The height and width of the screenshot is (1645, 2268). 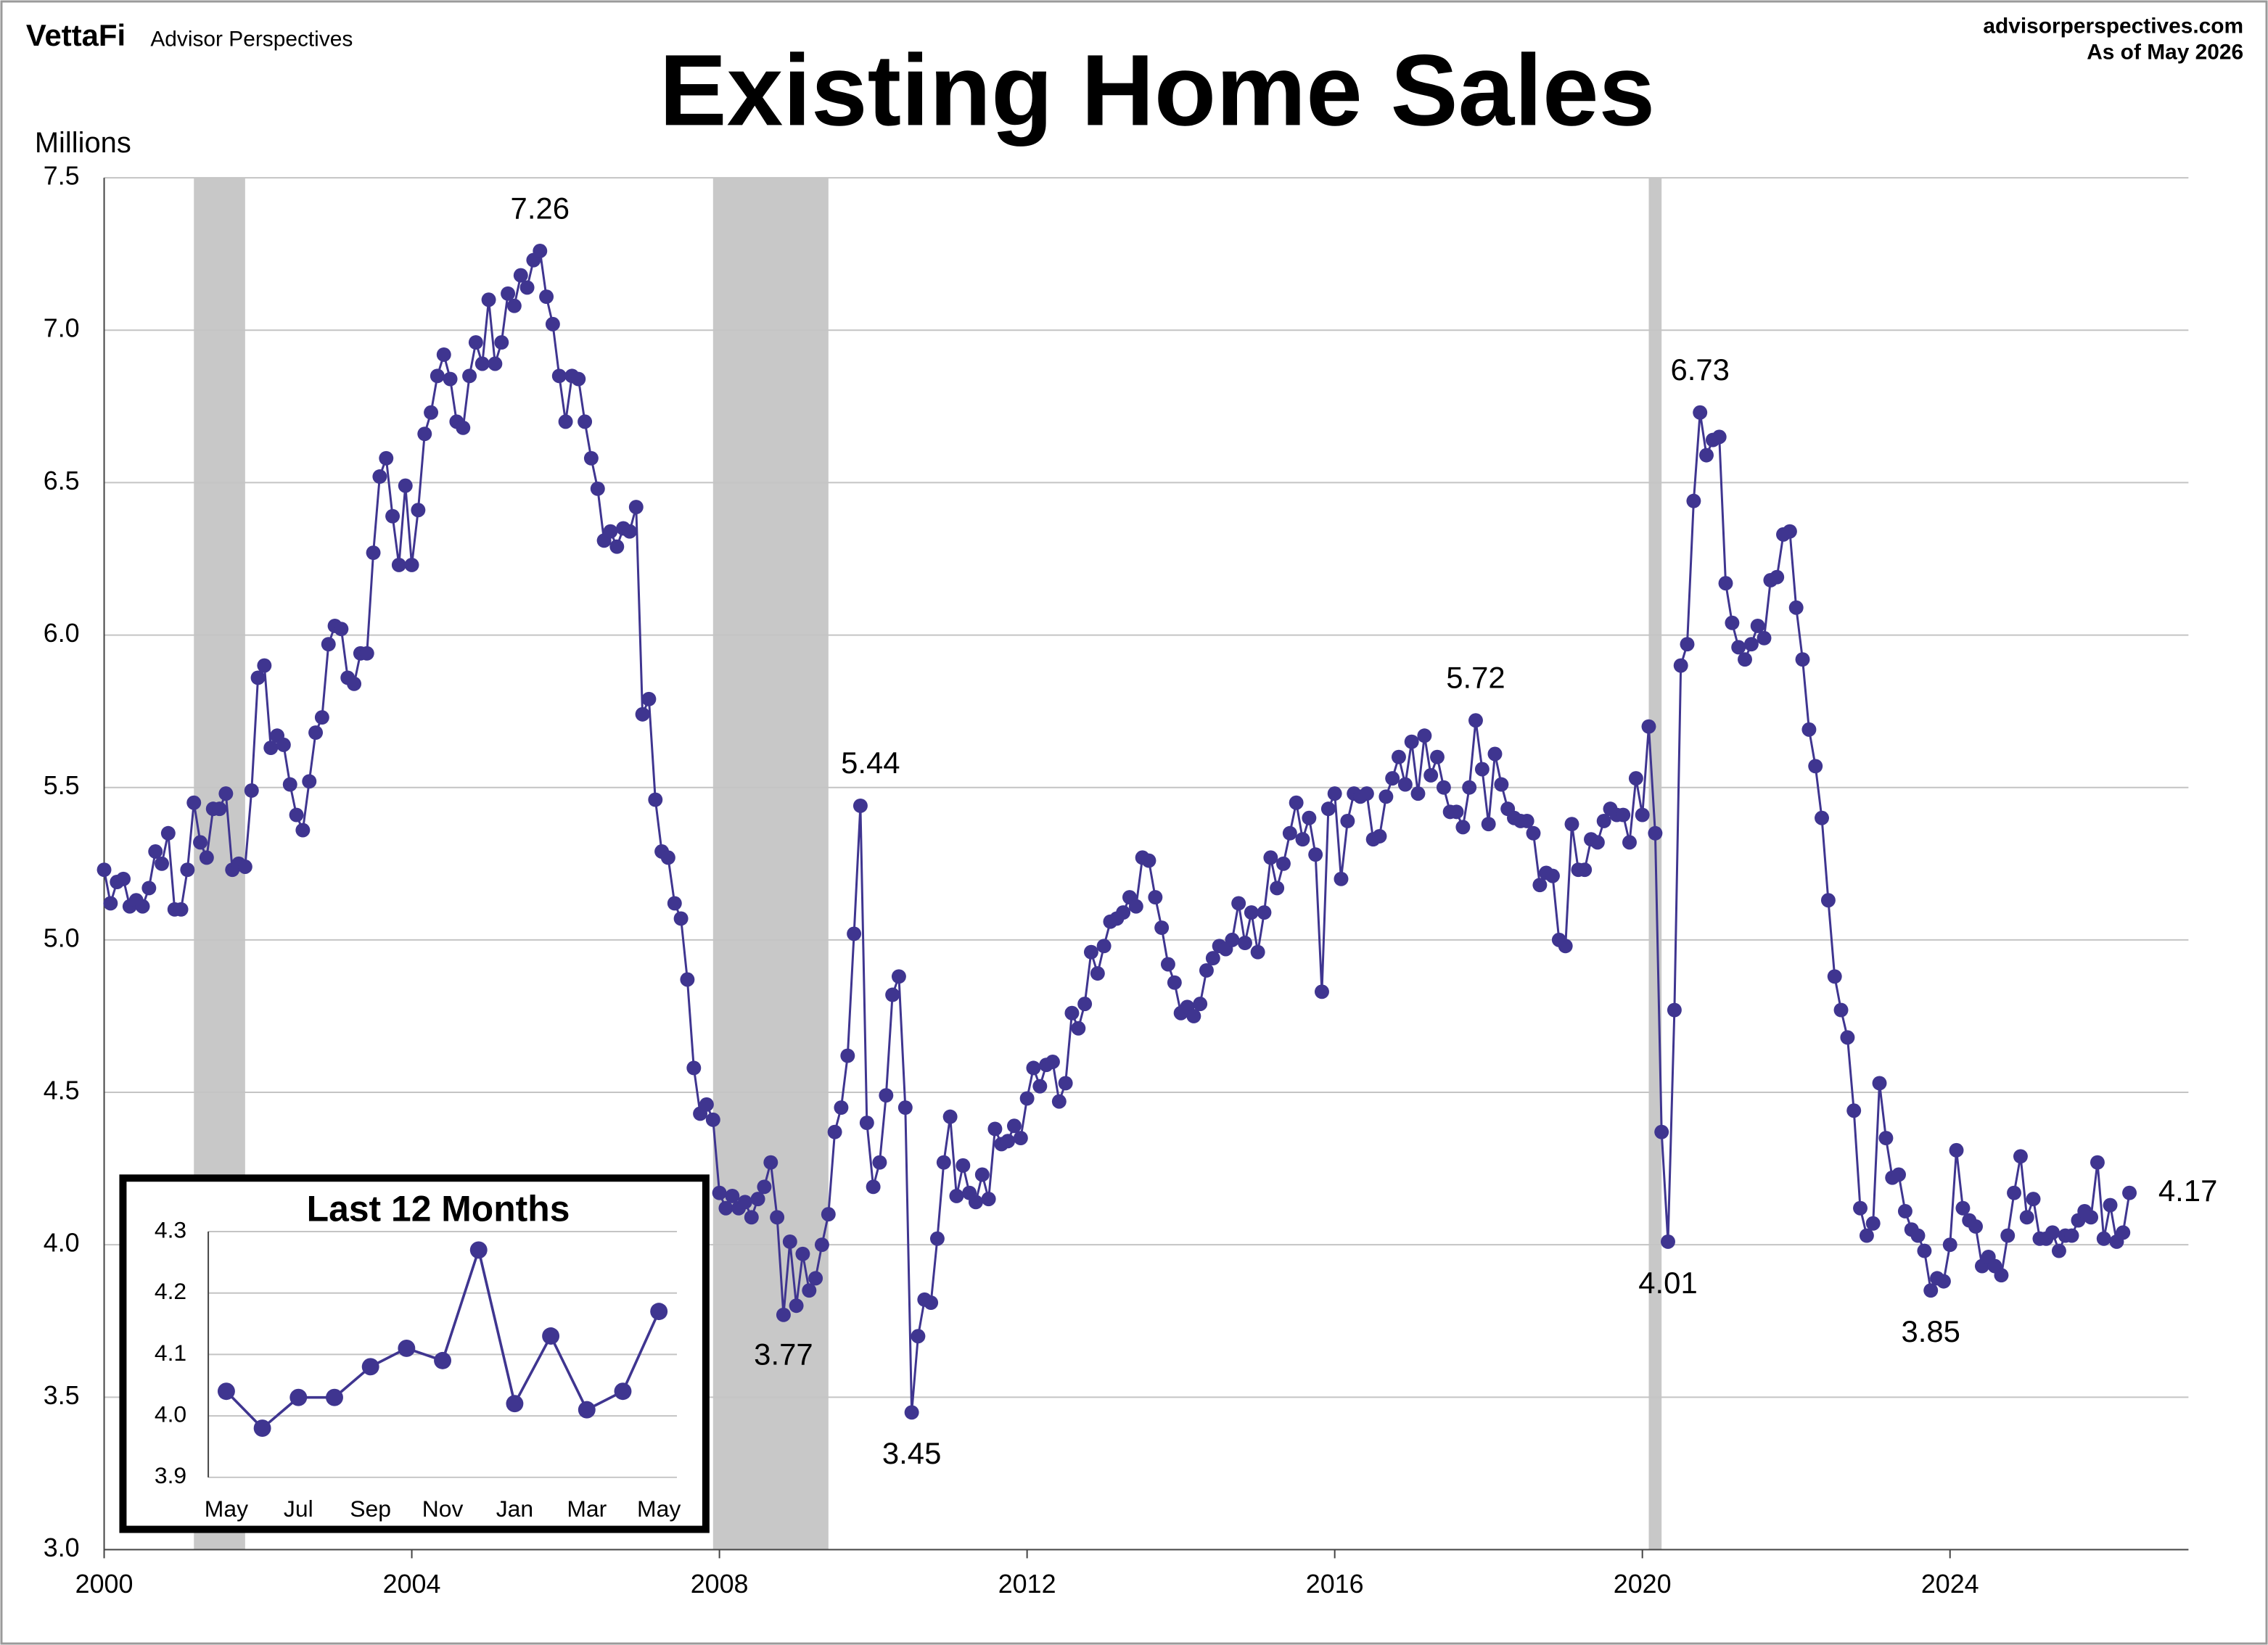 What do you see at coordinates (171, 1414) in the screenshot?
I see `y-tick-label: 4.0` at bounding box center [171, 1414].